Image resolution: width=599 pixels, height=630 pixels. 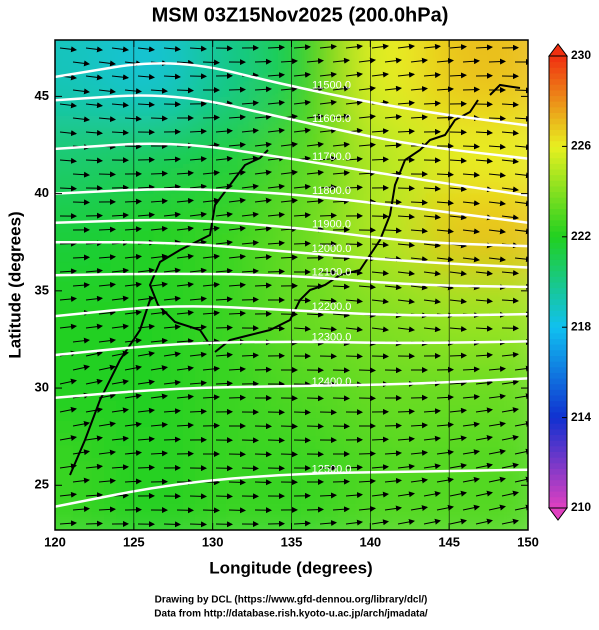 What do you see at coordinates (581, 326) in the screenshot?
I see `colorbar-tick-label: 218` at bounding box center [581, 326].